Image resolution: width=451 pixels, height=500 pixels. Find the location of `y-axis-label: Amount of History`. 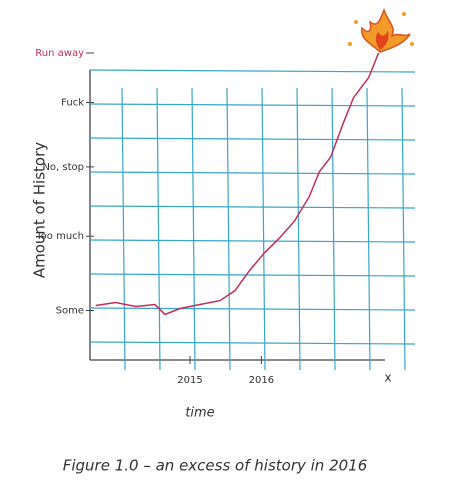

y-axis-label: Amount of History is located at coordinates (40, 210).